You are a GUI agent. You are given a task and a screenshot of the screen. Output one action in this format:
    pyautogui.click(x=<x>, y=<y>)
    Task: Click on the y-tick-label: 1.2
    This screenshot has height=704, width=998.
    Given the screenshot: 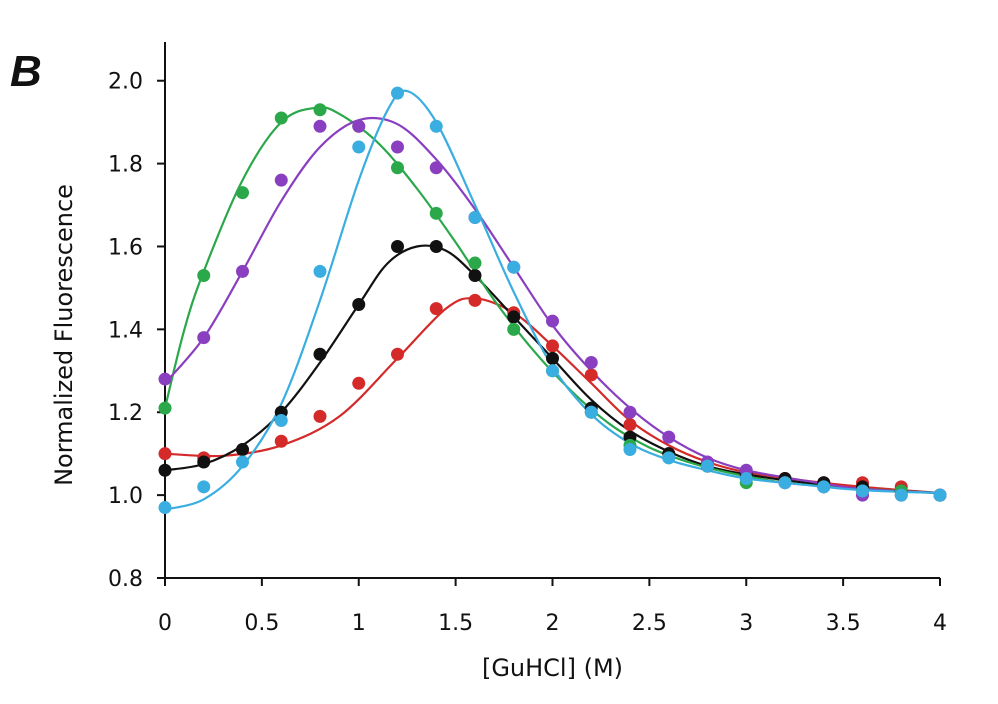 What is the action you would take?
    pyautogui.click(x=125, y=413)
    